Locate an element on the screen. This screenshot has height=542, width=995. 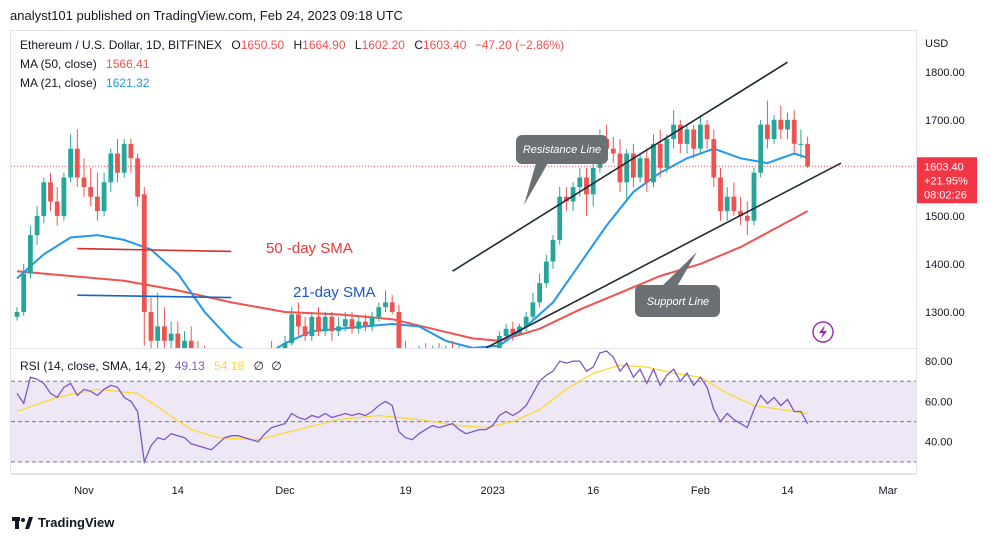
time-tick-label: Dec is located at coordinates (285, 491).